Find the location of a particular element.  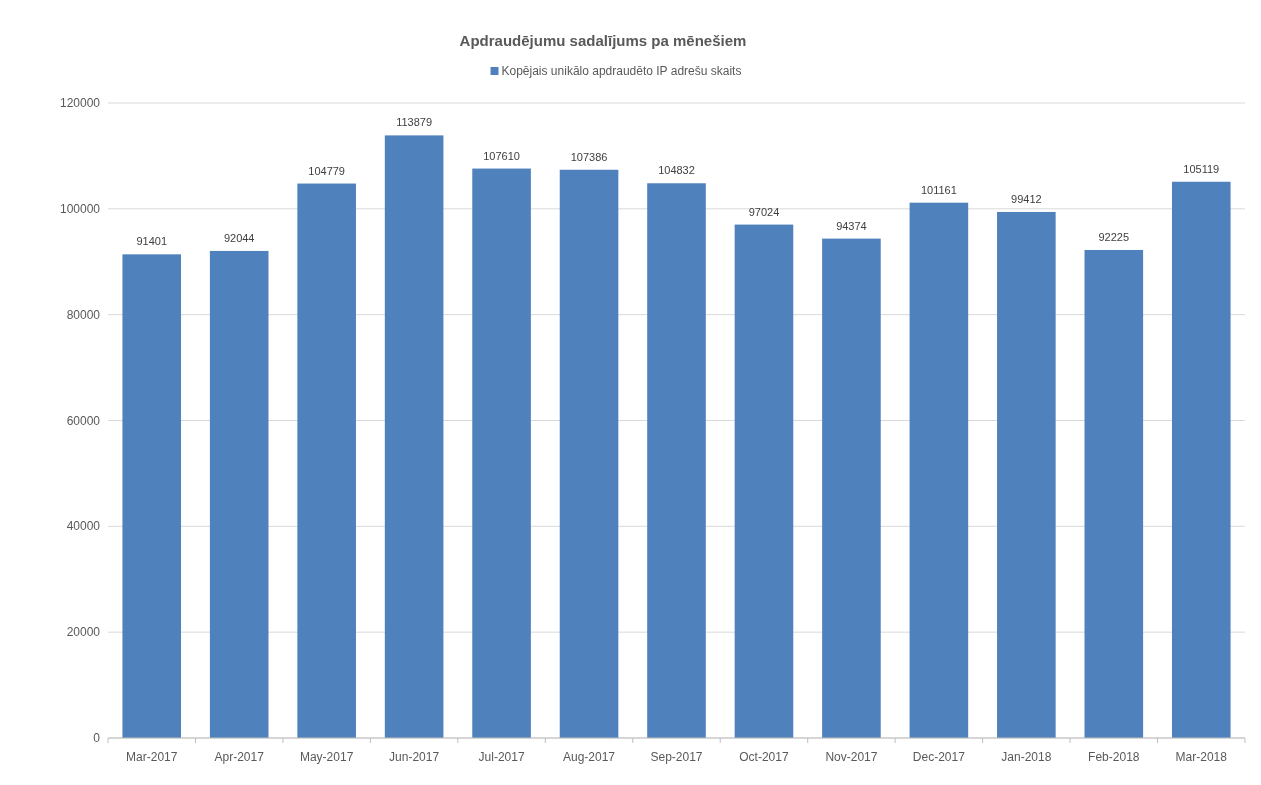

x-tick-label: Jul-2017 is located at coordinates (501, 757).